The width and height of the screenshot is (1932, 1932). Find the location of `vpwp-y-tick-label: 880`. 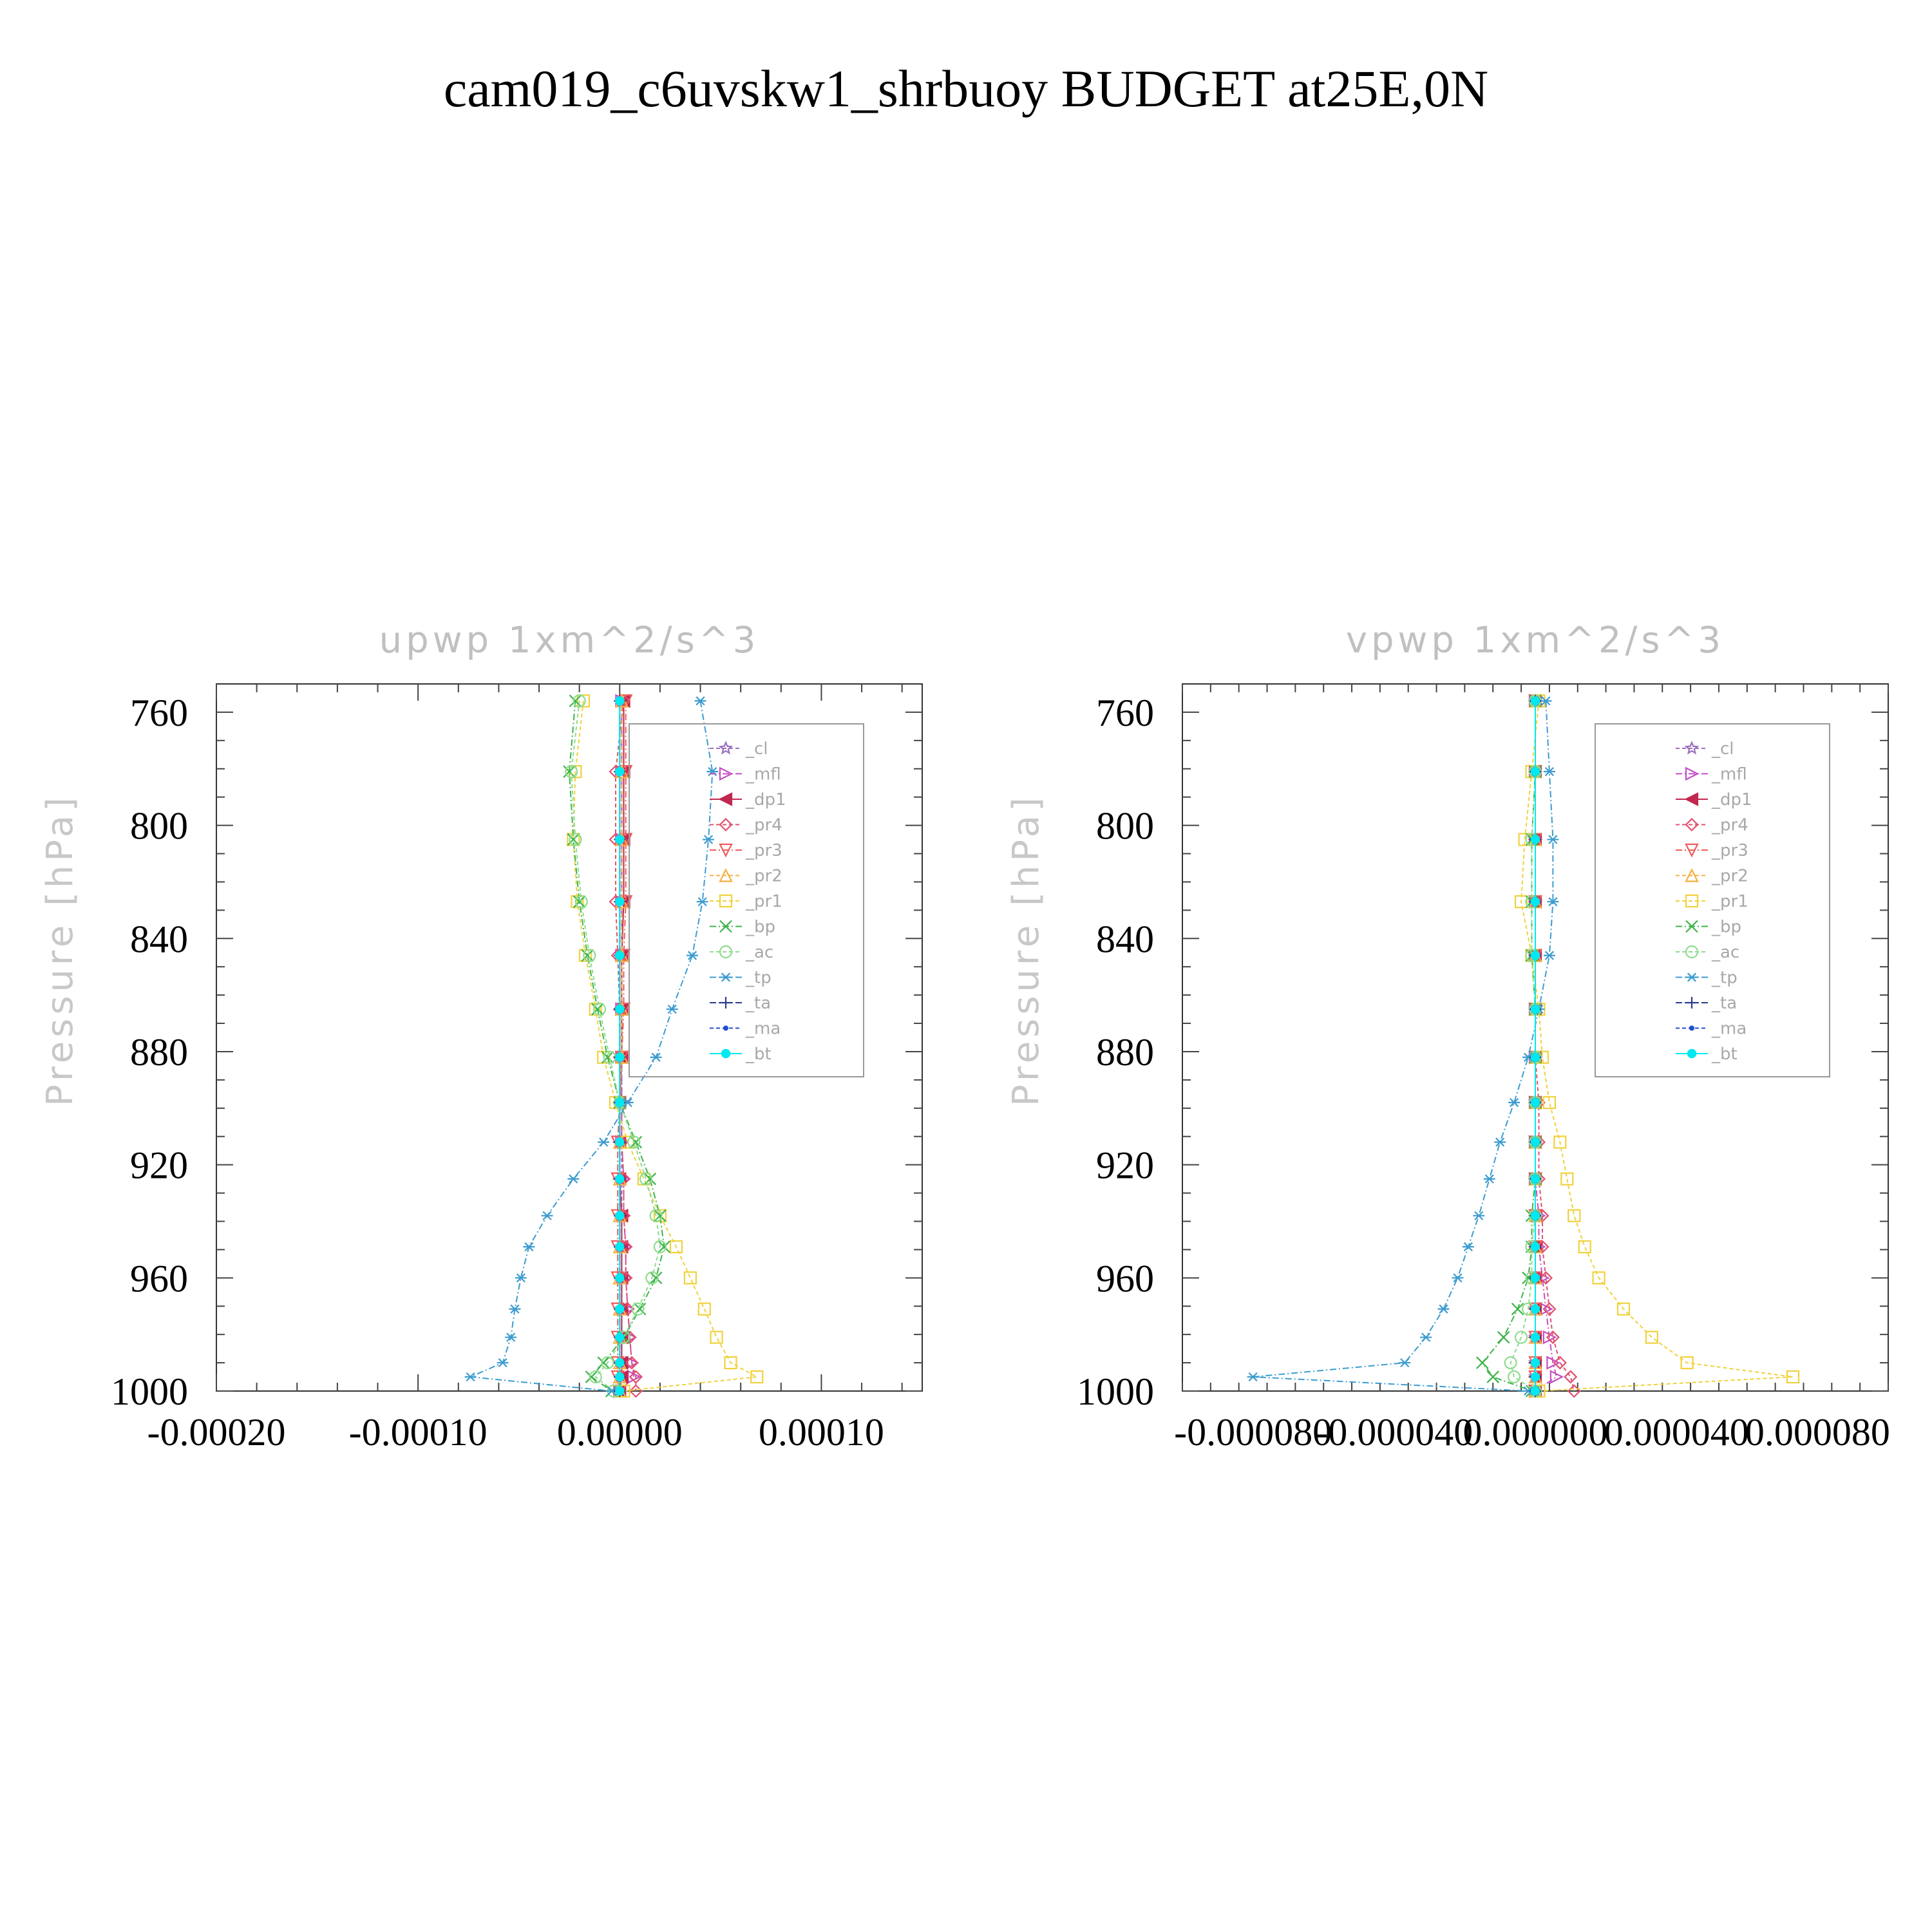

vpwp-y-tick-label: 880 is located at coordinates (1125, 1052).